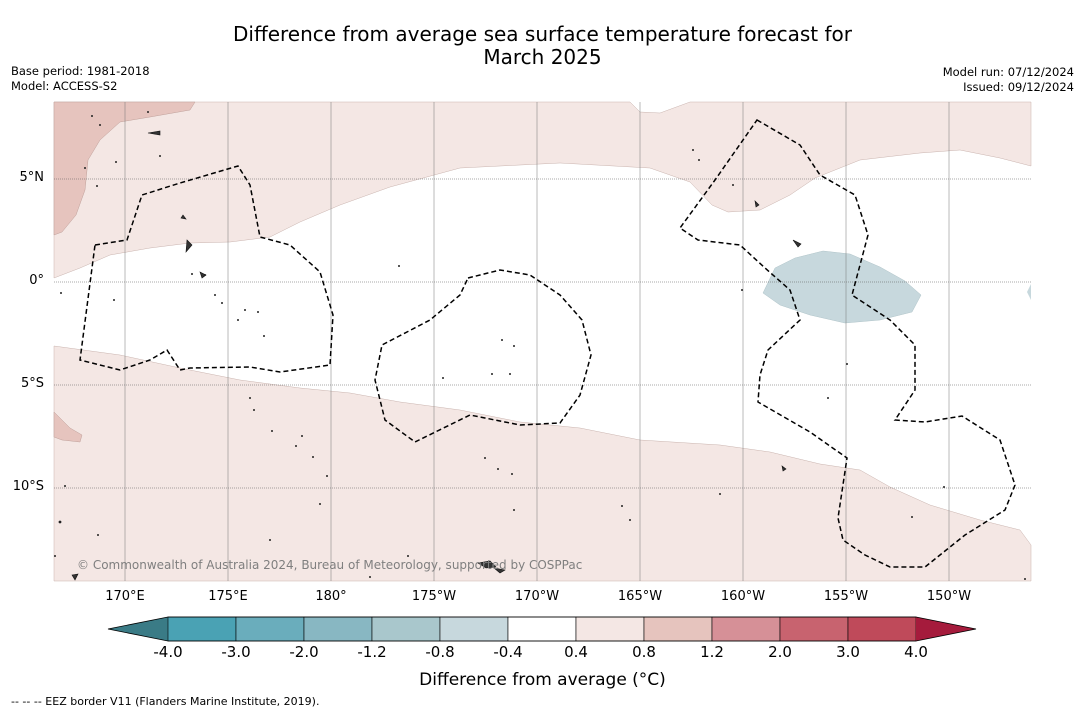 The width and height of the screenshot is (1085, 713). I want to click on metadata-right: Model run: 07/12/2024 Issued: 09/12/2024, so click(1008, 80).